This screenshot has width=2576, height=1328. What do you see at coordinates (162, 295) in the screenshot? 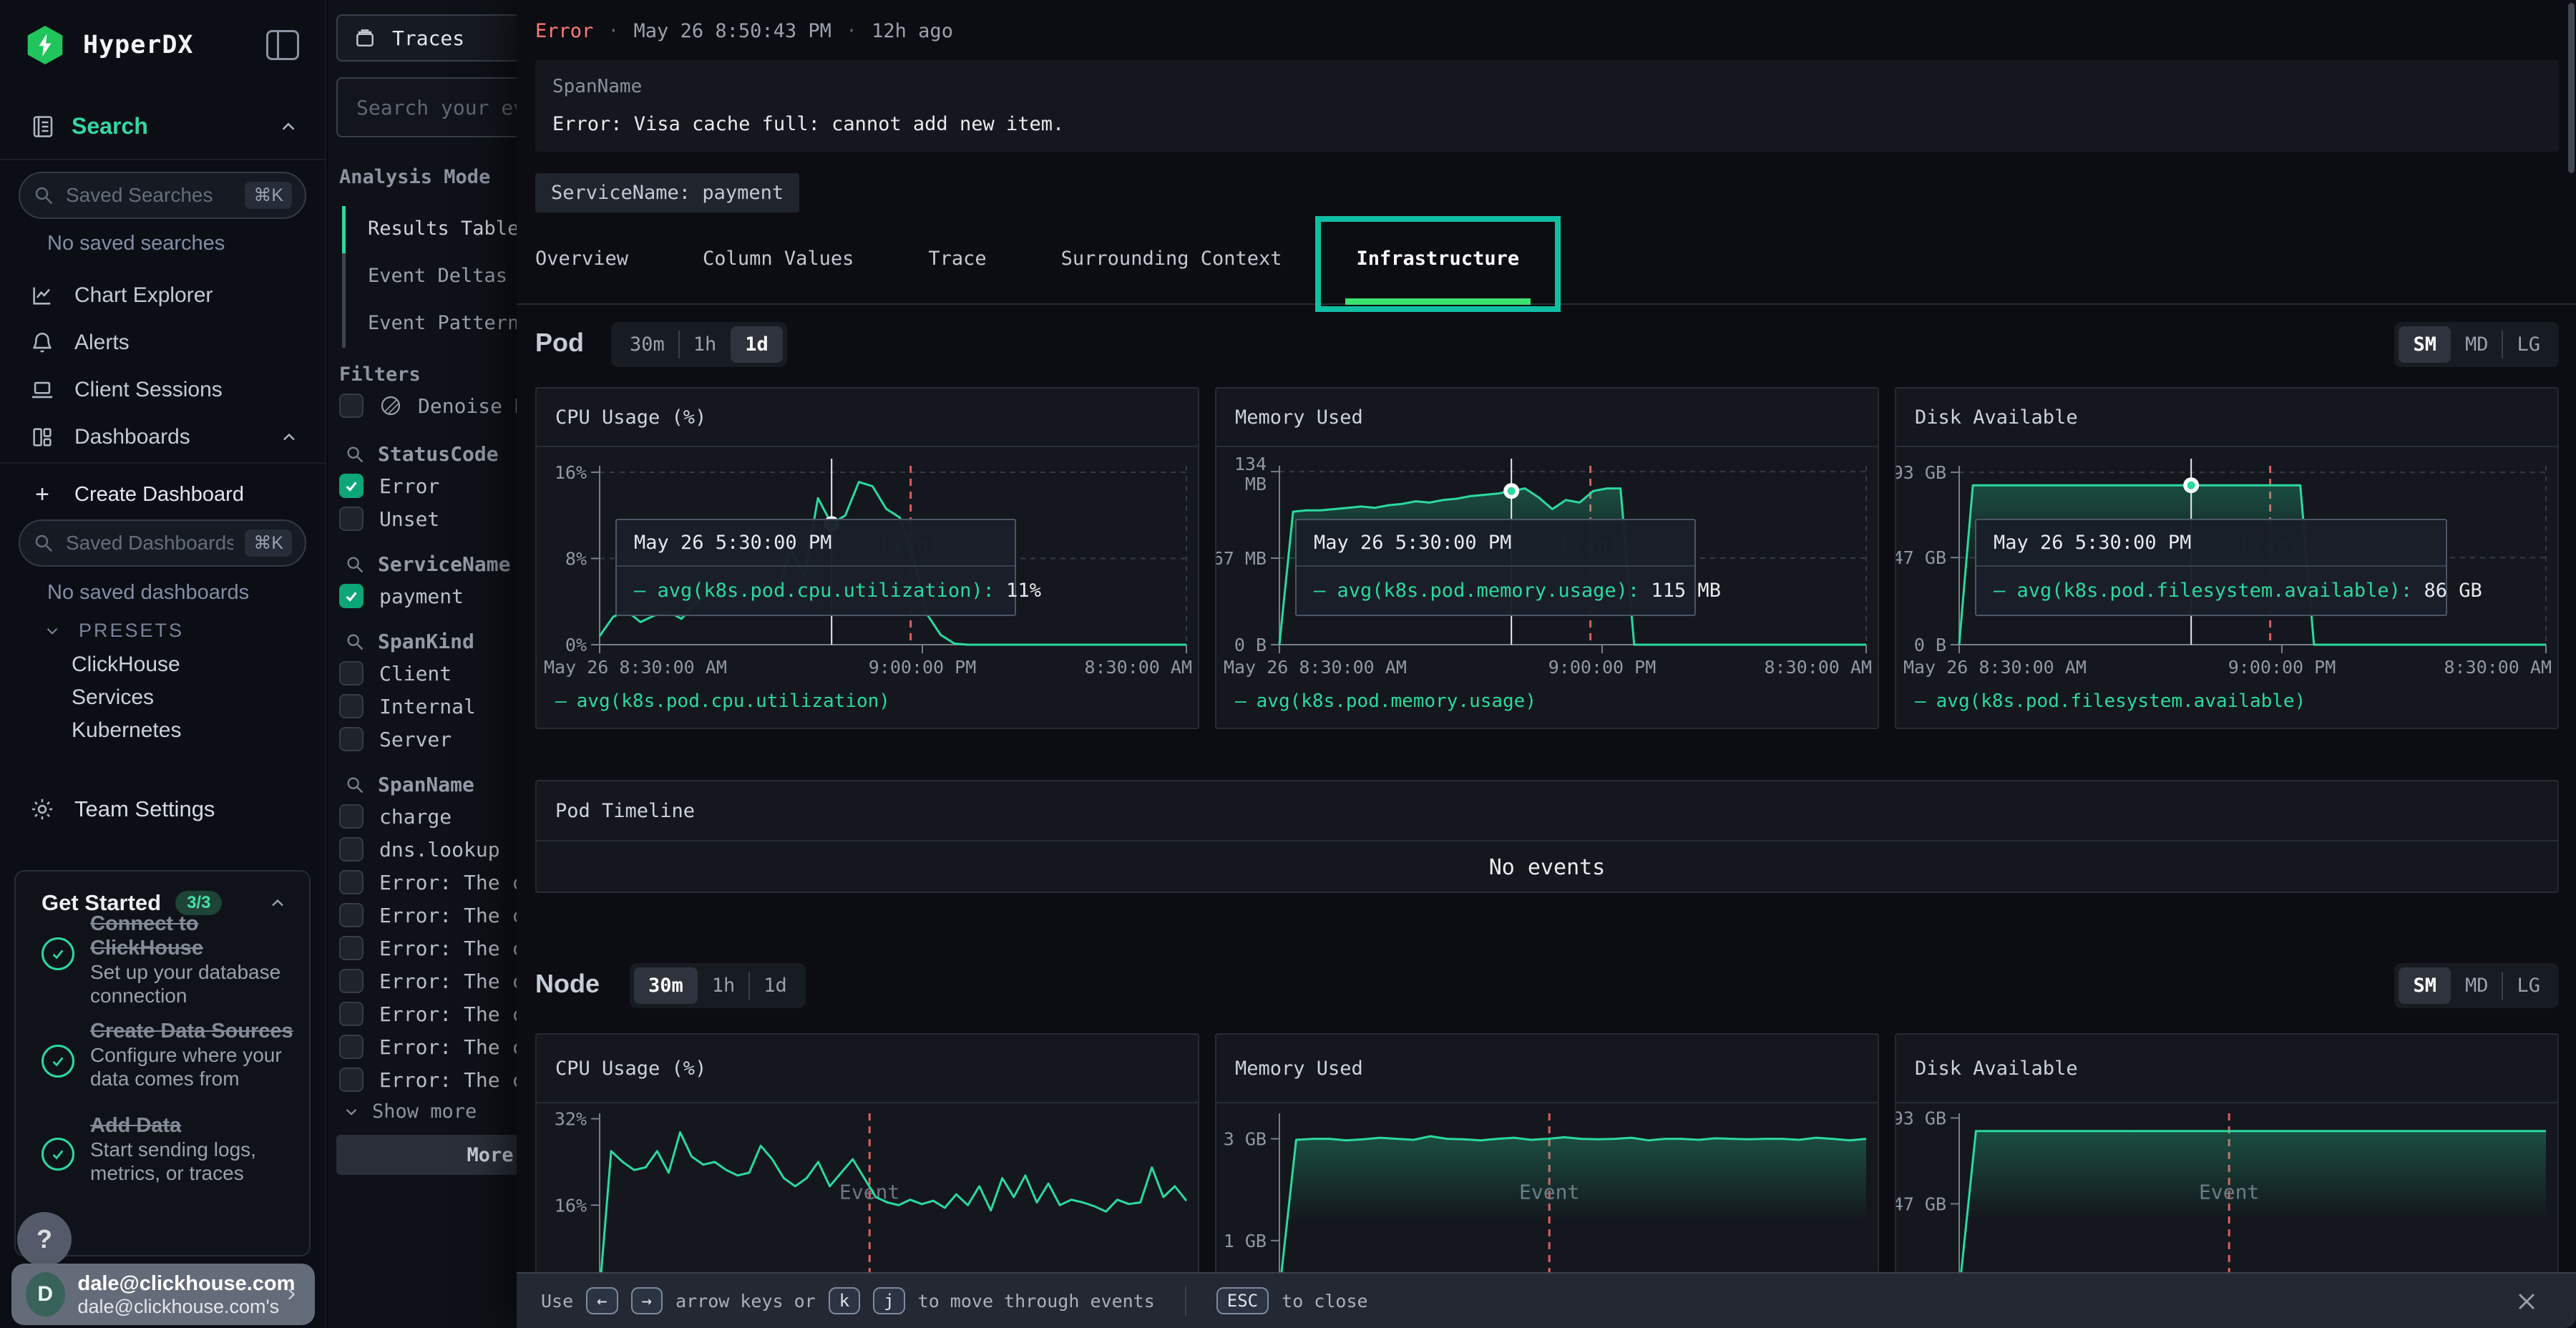
I see `sidebar-item-chart-explorer: Chart Explorer` at bounding box center [162, 295].